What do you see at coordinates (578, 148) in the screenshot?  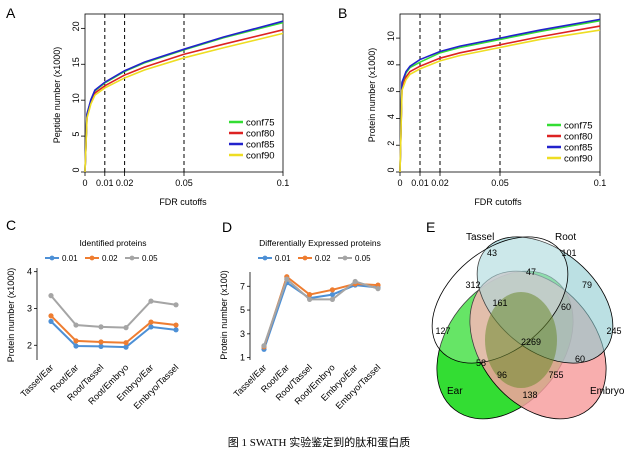 I see `chart-b-legend-label: conf85` at bounding box center [578, 148].